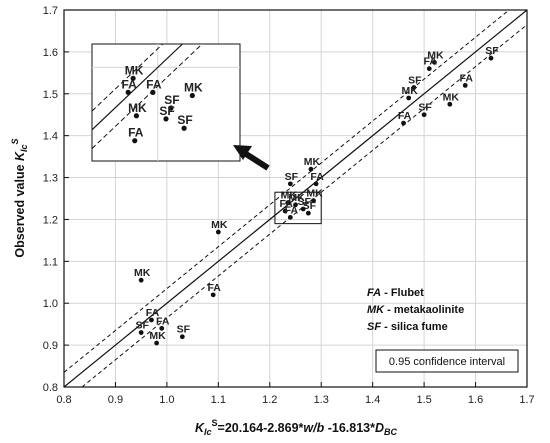 This screenshot has width=550, height=443. What do you see at coordinates (19, 197) in the screenshot?
I see `y-axis-title: Observed value KIcS` at bounding box center [19, 197].